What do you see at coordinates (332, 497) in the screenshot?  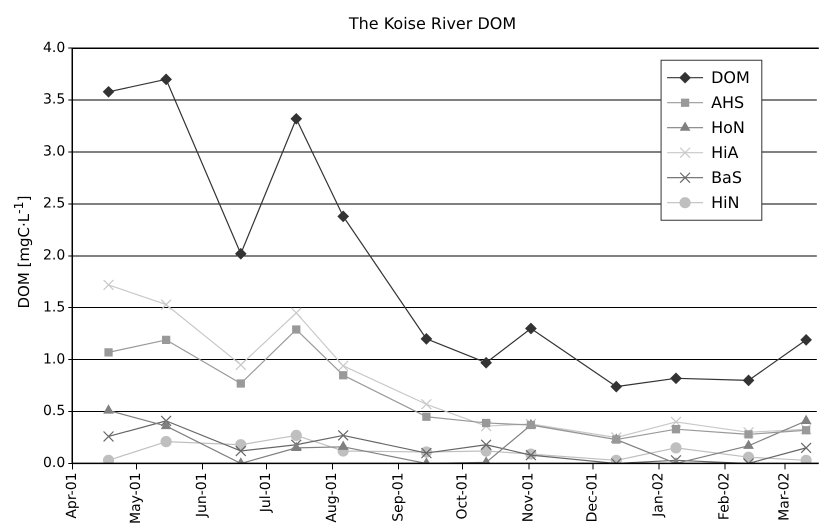 I see `x-tick-label: Aug-01` at bounding box center [332, 497].